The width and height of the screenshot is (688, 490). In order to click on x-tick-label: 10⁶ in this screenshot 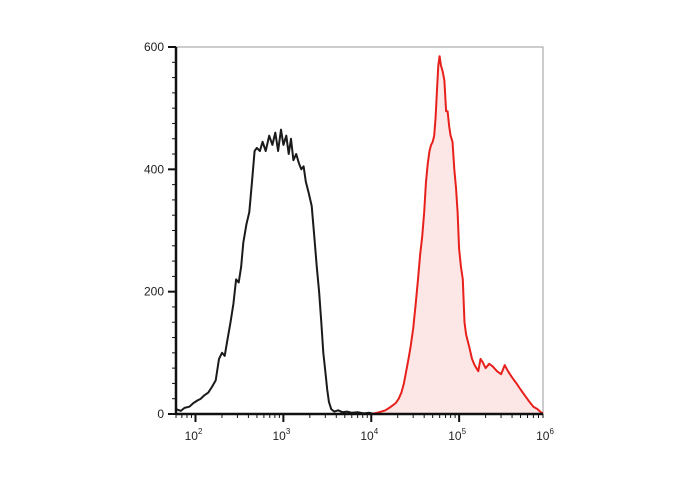, I will do `click(545, 435)`.